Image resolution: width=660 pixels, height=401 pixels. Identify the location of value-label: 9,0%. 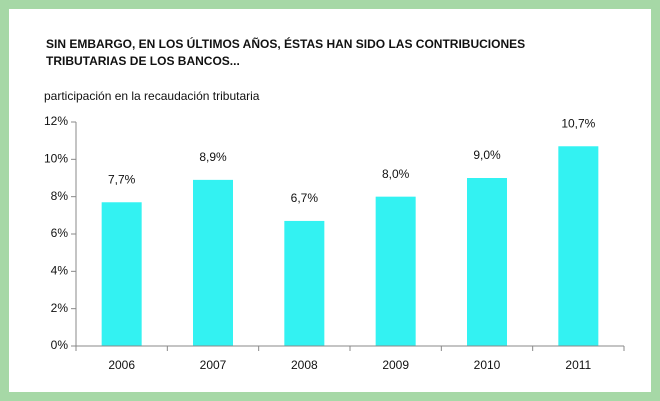
(487, 155).